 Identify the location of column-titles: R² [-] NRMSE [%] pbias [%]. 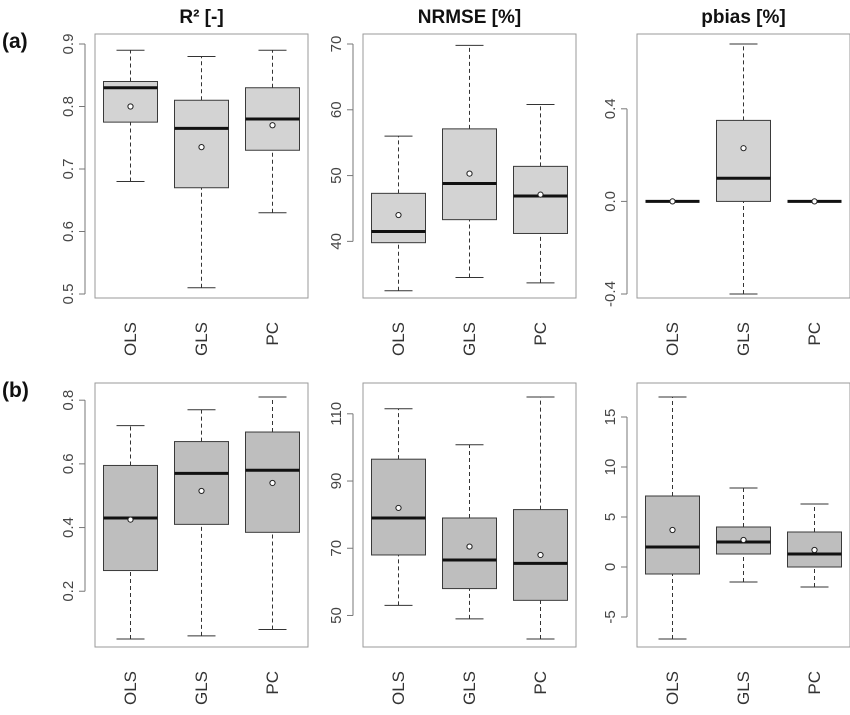
(482, 17).